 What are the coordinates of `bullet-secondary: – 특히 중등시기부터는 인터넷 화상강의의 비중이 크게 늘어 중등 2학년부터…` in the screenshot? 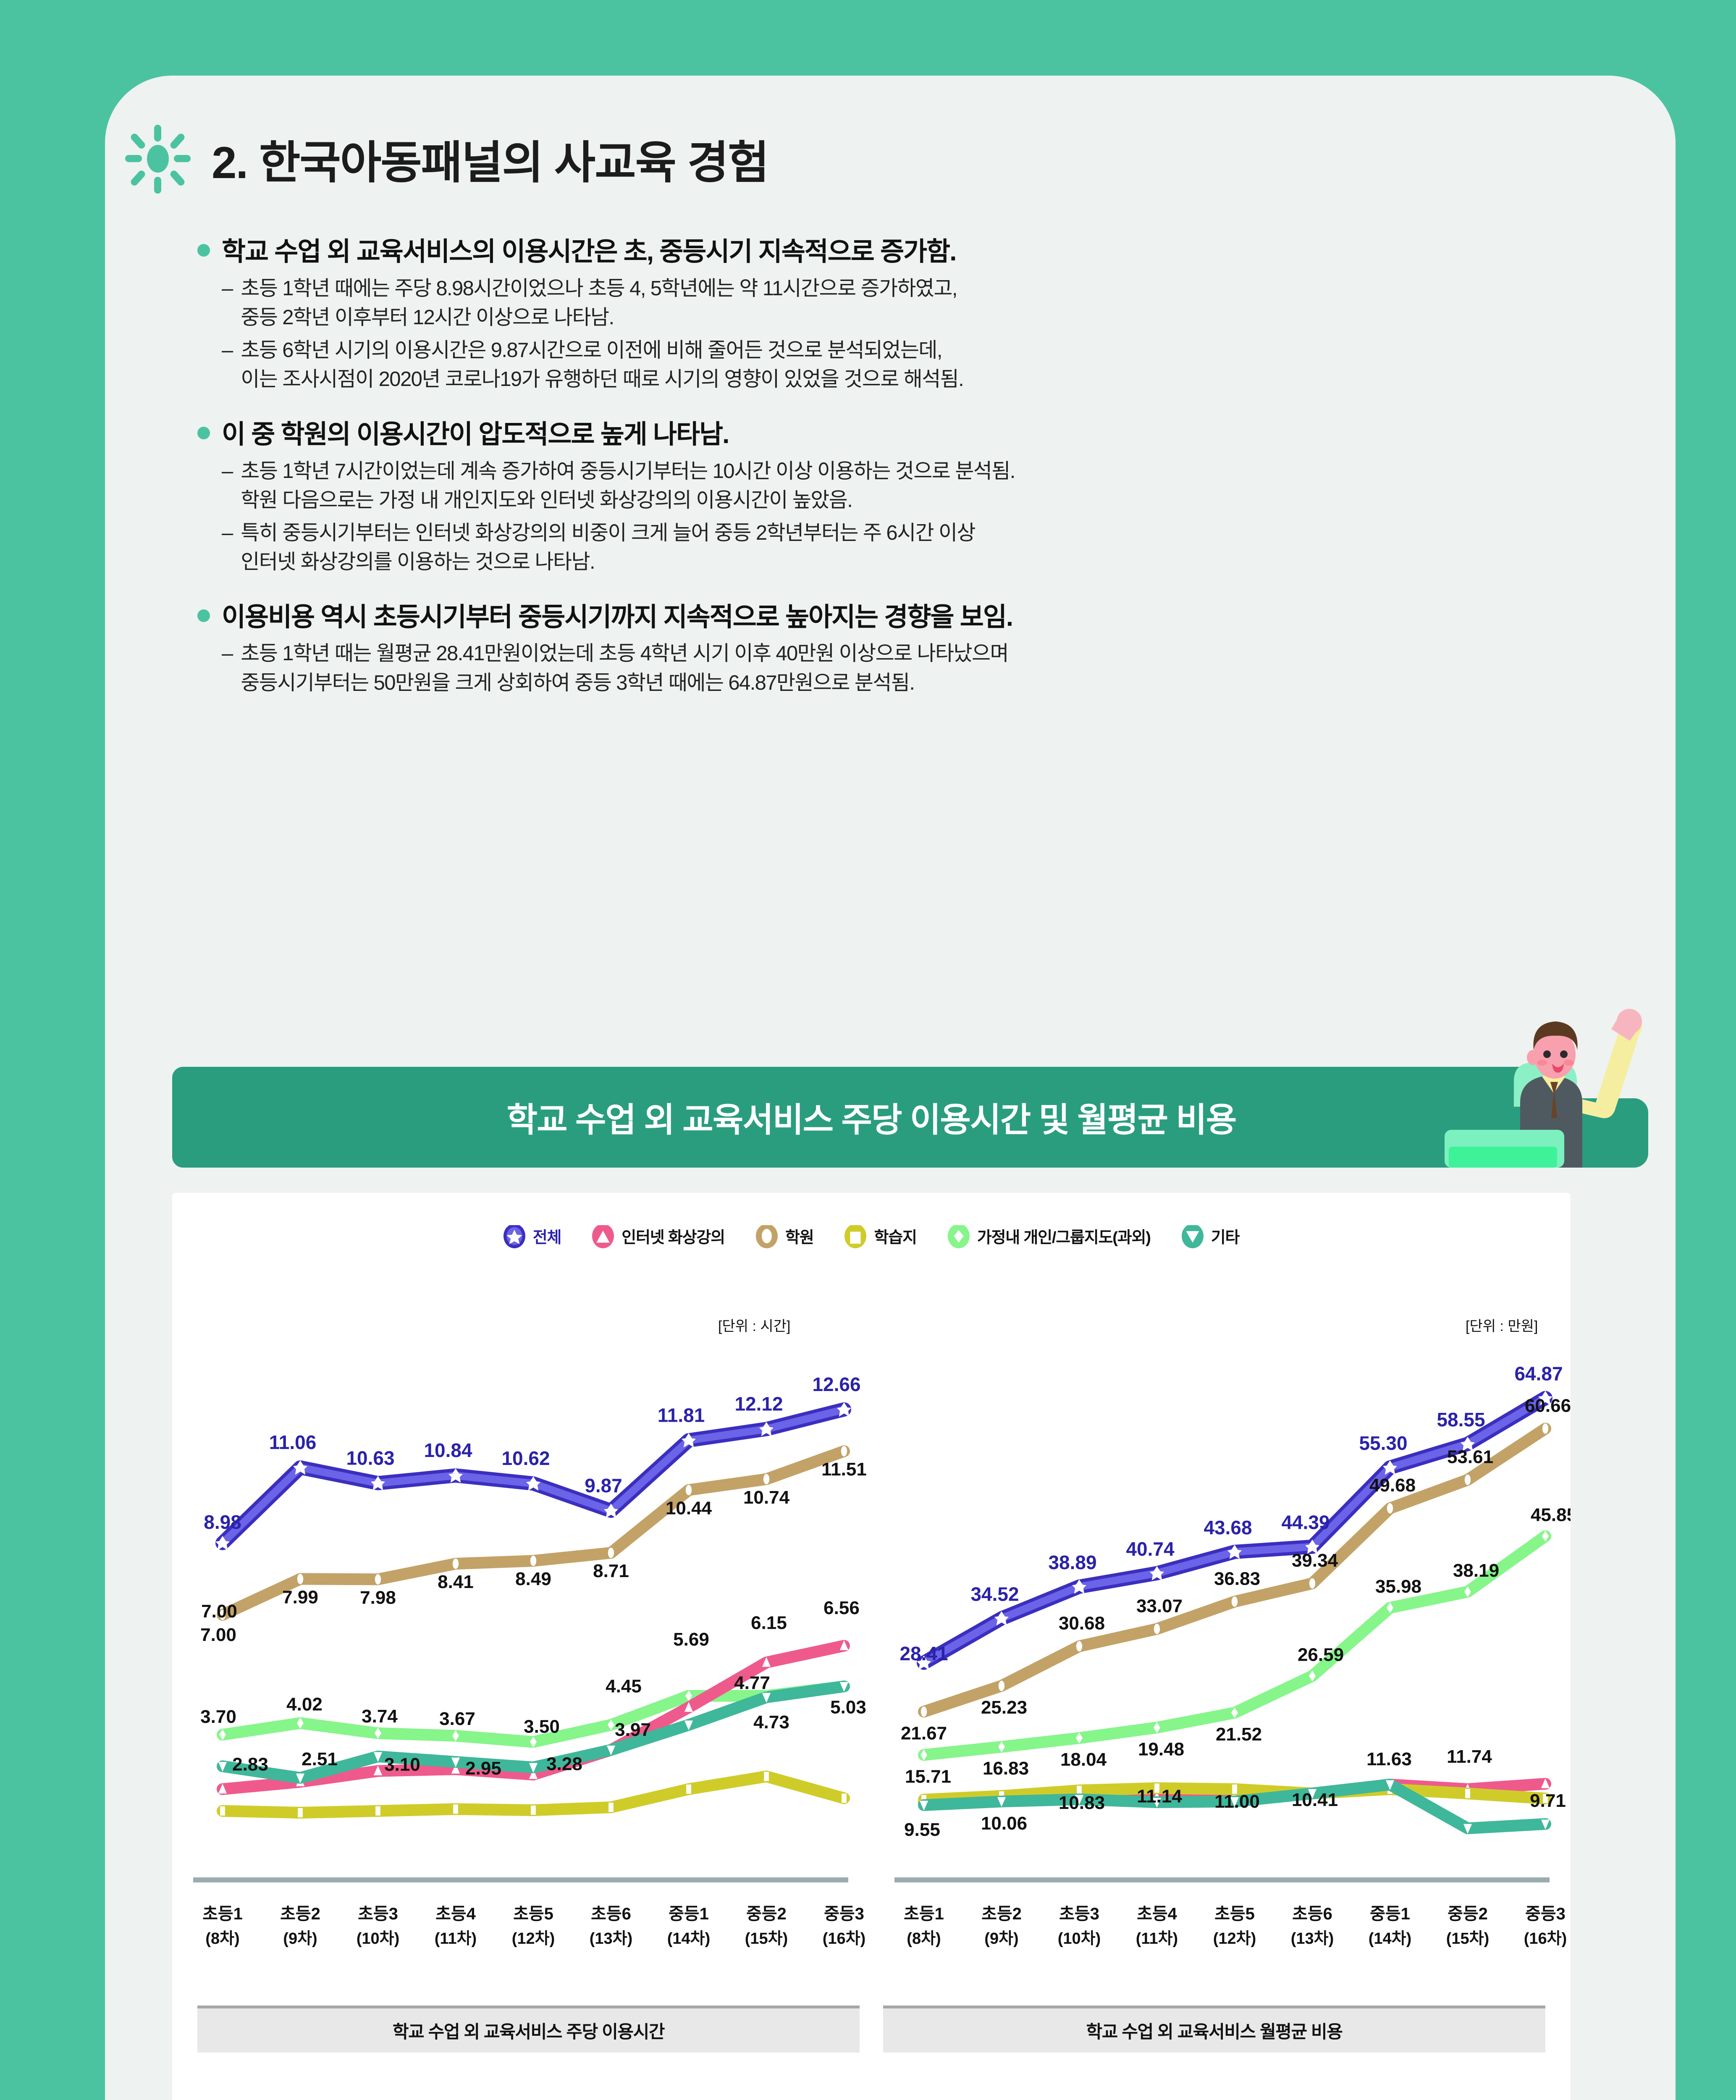 It's located at (877, 548).